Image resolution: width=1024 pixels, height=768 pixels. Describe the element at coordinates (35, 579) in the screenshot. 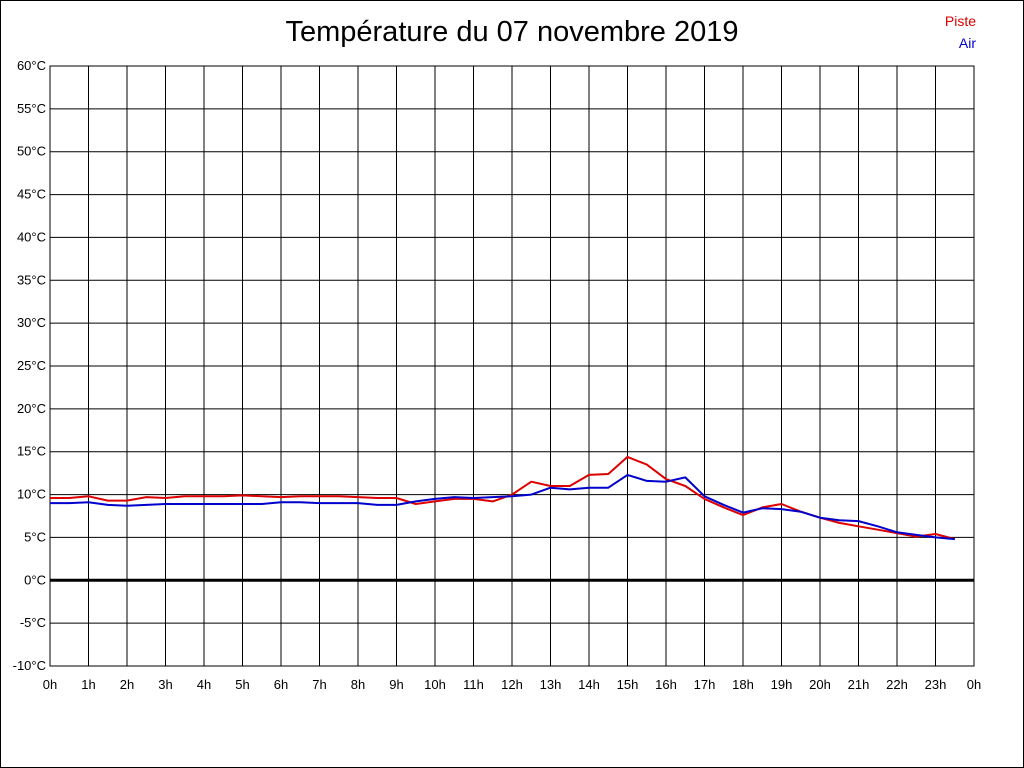

I see `y-tick-label: 0°C` at that location.